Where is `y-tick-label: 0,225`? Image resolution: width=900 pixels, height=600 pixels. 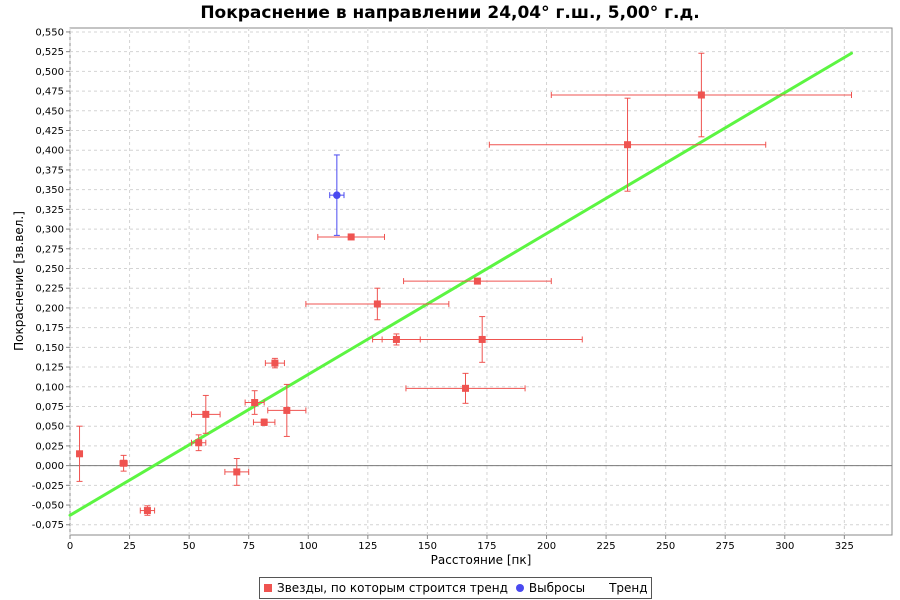 y-tick-label: 0,225 is located at coordinates (49, 289).